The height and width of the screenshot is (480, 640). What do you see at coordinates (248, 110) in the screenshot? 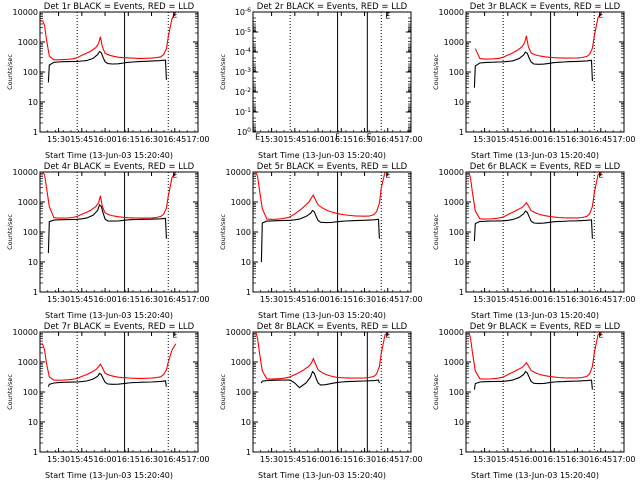
I see `y-tick-exp: -1` at bounding box center [248, 110].